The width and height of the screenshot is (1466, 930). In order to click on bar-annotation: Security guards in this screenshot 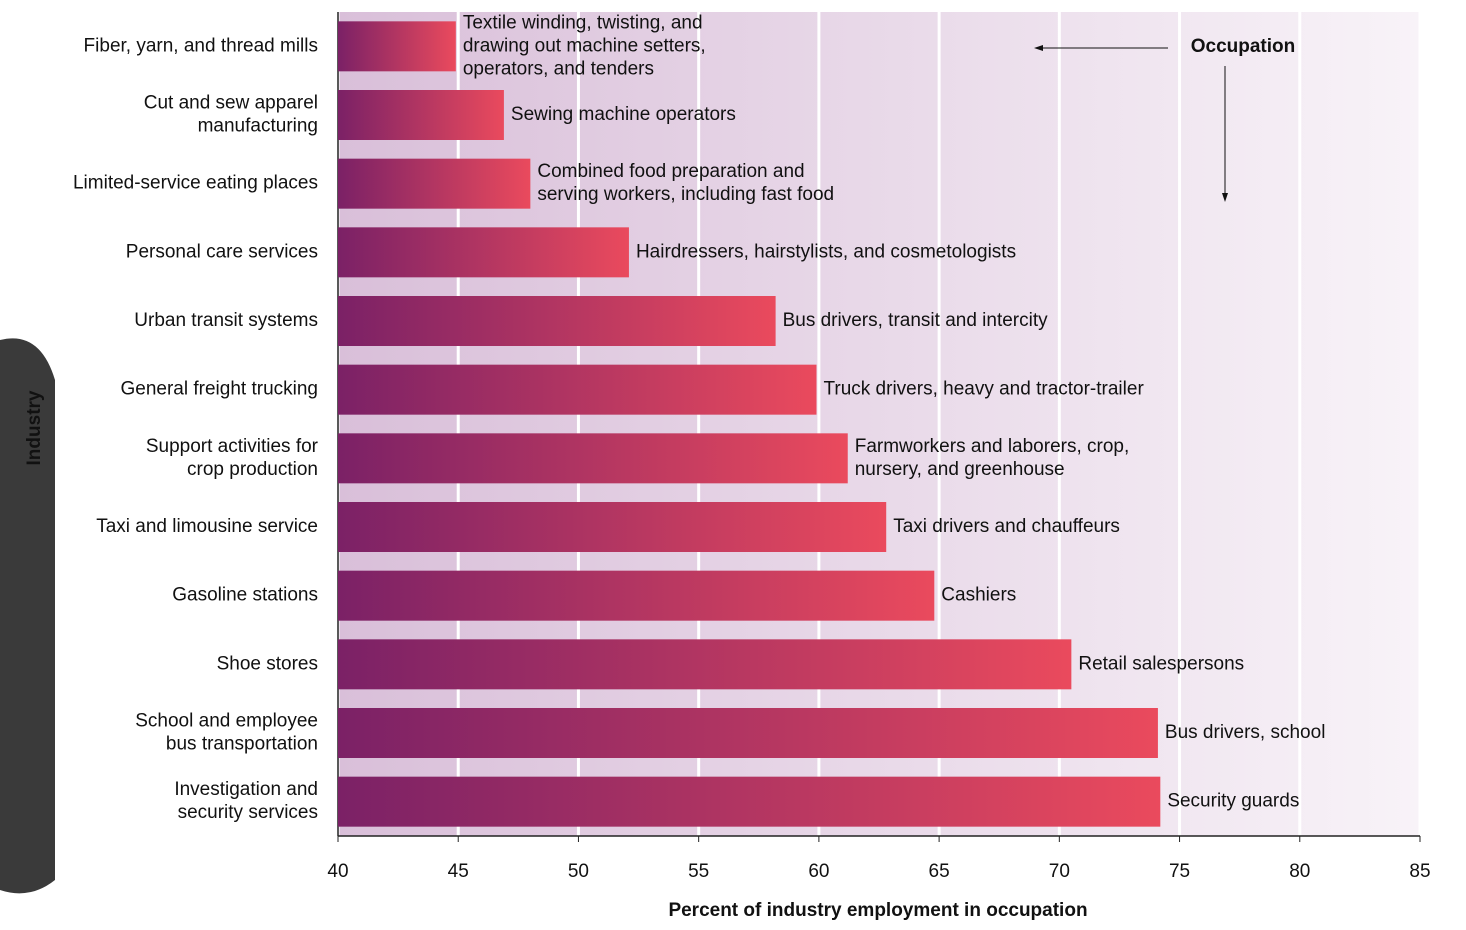, I will do `click(1233, 801)`.